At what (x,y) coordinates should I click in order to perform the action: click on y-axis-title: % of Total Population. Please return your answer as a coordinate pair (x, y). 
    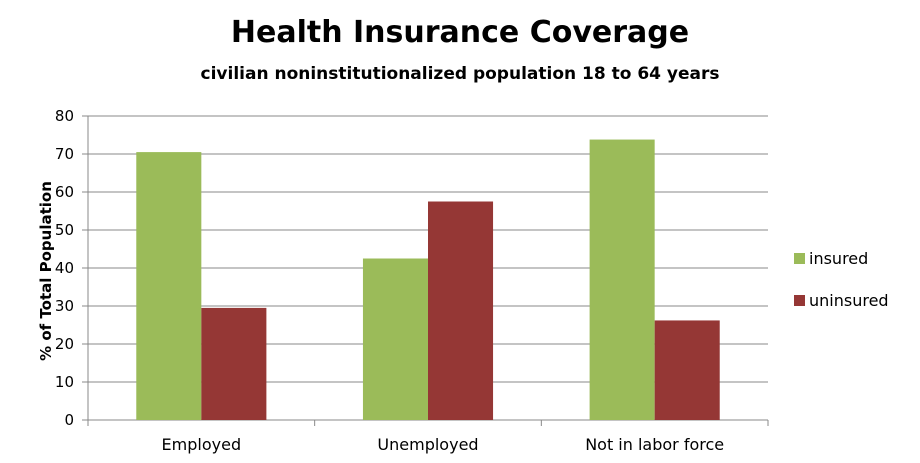
    Looking at the image, I should click on (46, 271).